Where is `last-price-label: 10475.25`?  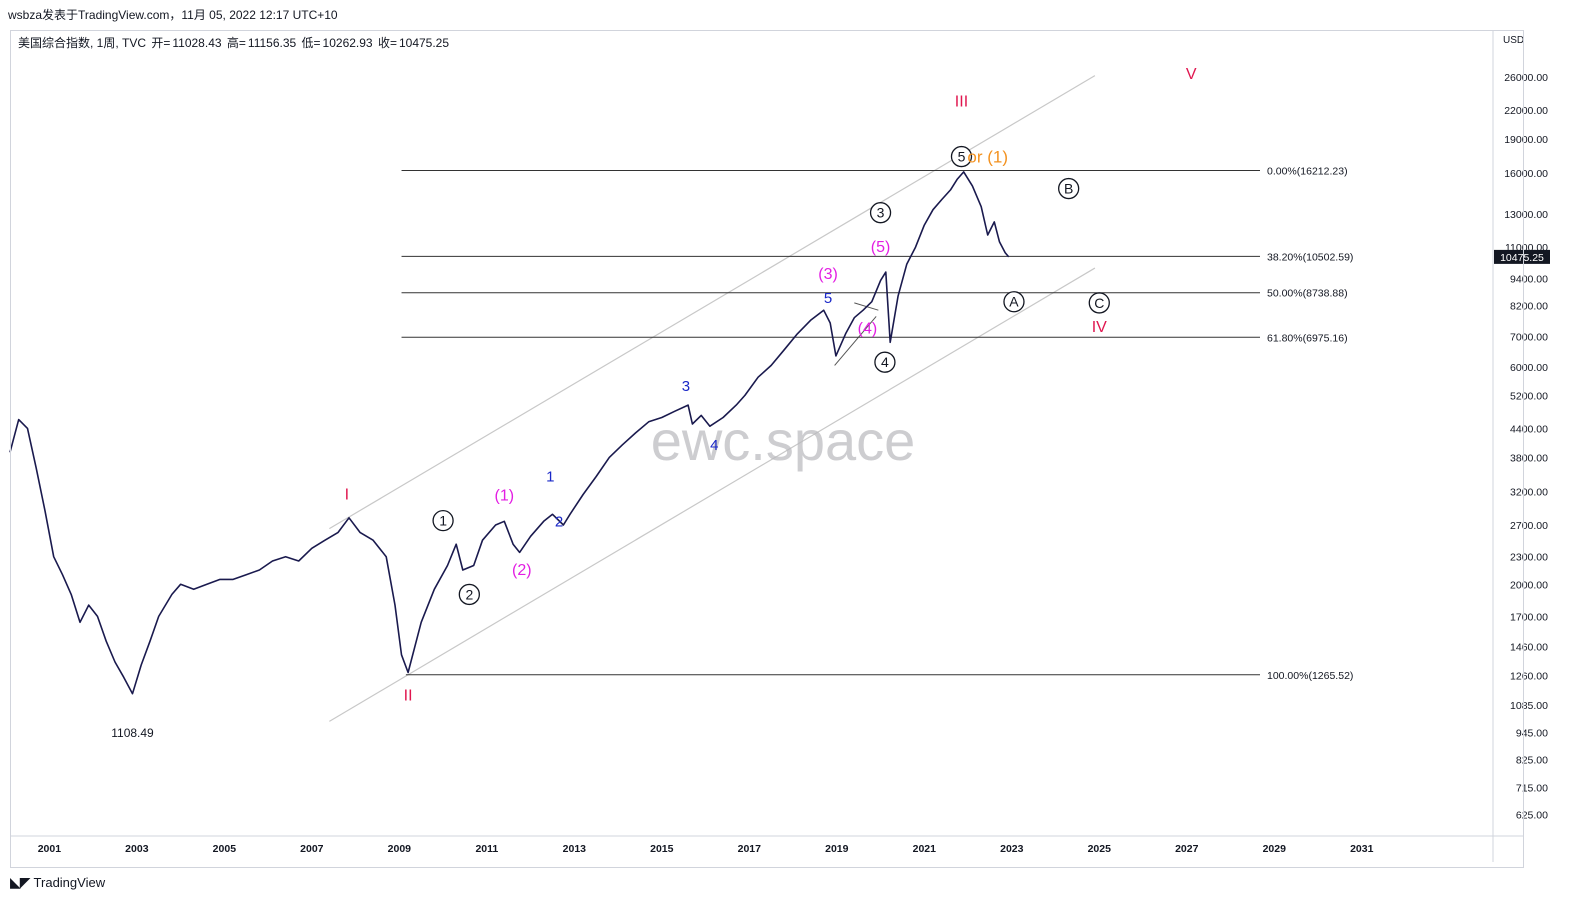
last-price-label: 10475.25 is located at coordinates (1522, 258).